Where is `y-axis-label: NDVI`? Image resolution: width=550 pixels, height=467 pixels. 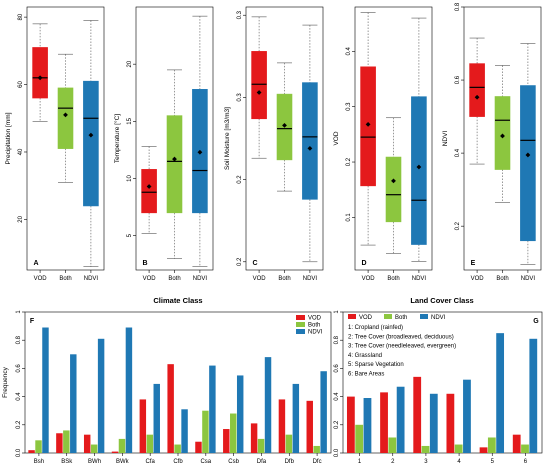 y-axis-label: NDVI is located at coordinates (445, 139).